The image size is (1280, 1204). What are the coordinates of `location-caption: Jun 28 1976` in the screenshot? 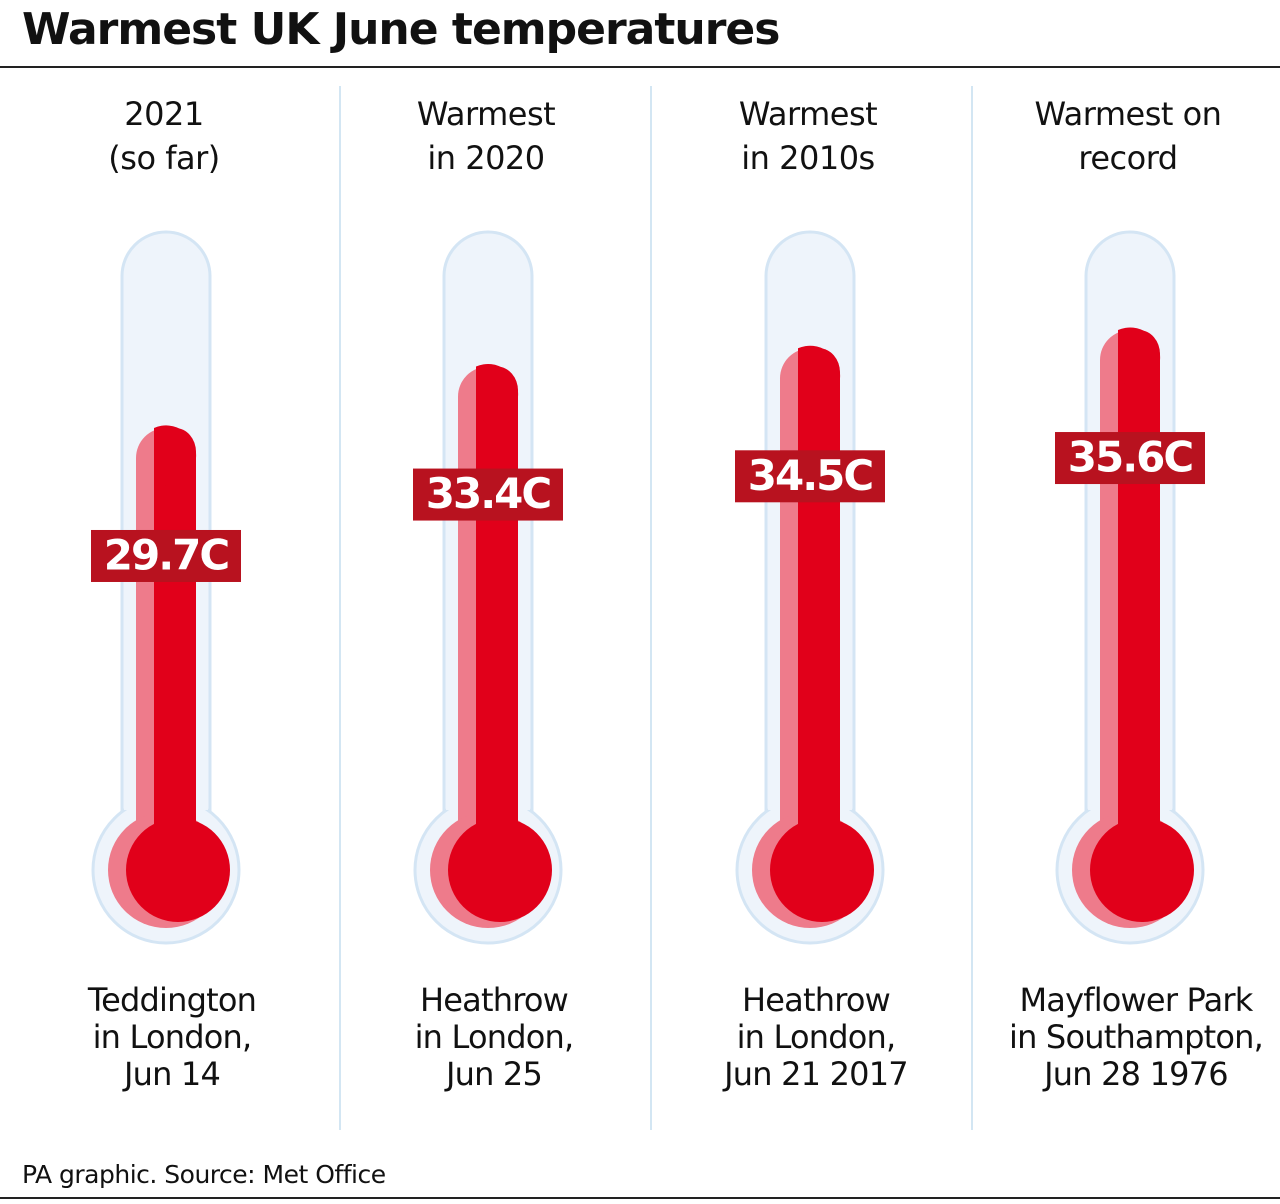 It's located at (1135, 1074).